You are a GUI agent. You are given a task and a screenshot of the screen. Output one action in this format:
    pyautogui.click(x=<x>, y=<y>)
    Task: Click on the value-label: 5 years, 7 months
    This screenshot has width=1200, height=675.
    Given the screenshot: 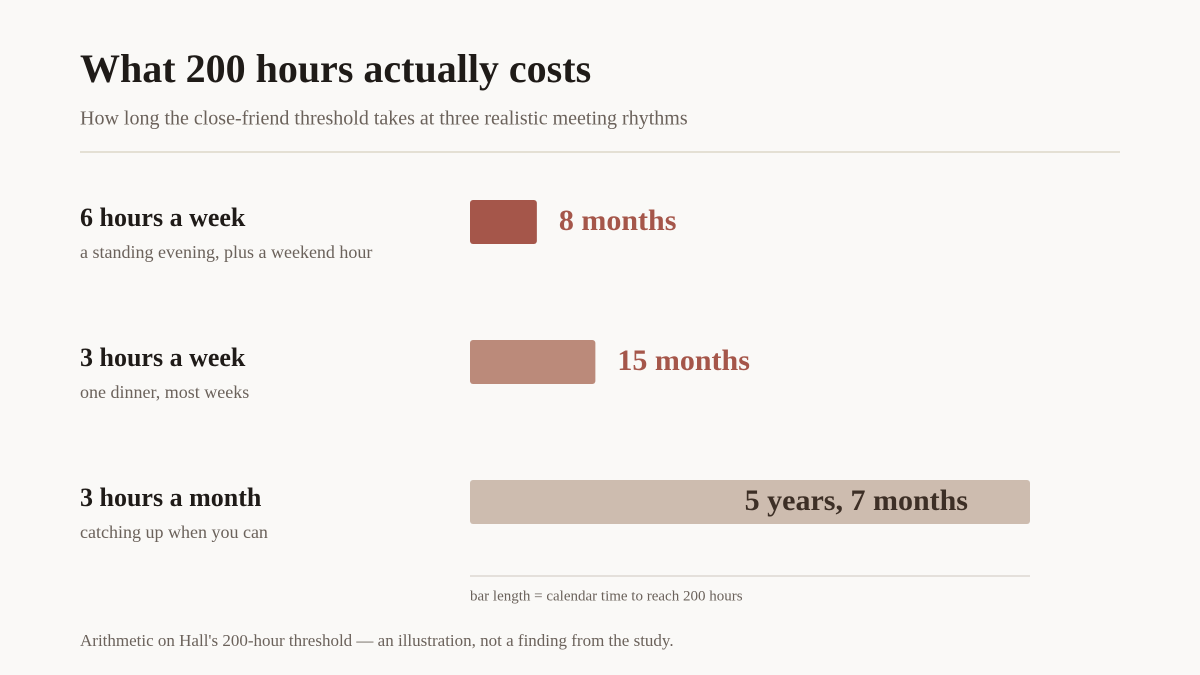 What is the action you would take?
    pyautogui.click(x=856, y=500)
    